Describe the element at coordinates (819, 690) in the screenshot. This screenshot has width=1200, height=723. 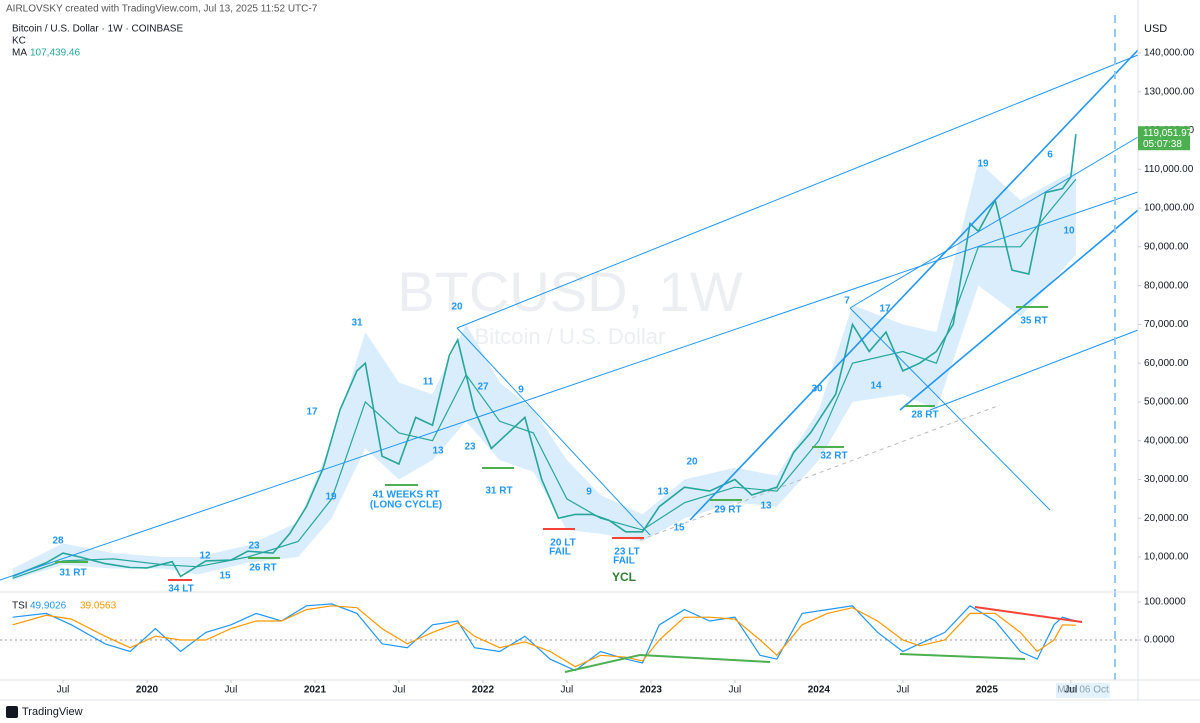
I see `x-tick-label: 2024` at that location.